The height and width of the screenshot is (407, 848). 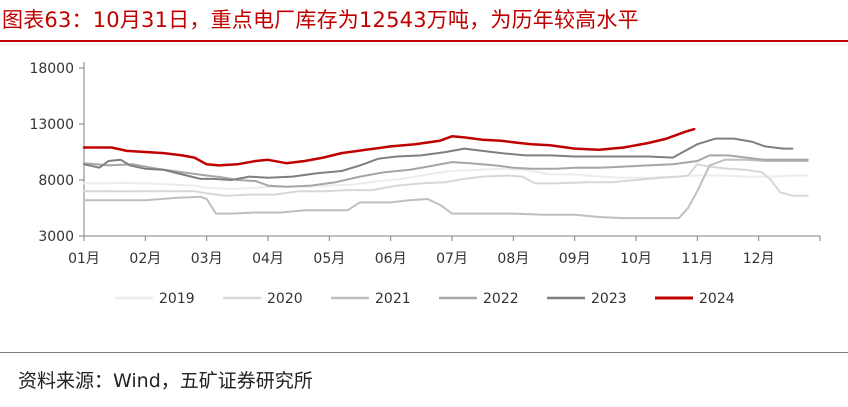 What do you see at coordinates (391, 259) in the screenshot?
I see `x-tick-label: 06月` at bounding box center [391, 259].